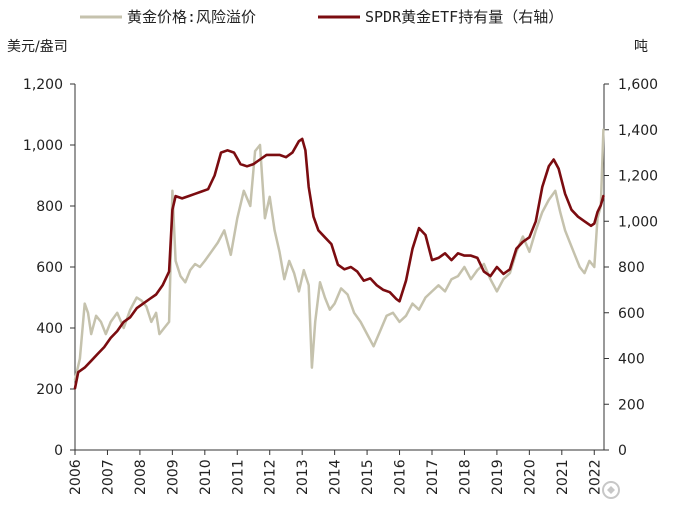  I want to click on right-tick-label: 800, so click(631, 268).